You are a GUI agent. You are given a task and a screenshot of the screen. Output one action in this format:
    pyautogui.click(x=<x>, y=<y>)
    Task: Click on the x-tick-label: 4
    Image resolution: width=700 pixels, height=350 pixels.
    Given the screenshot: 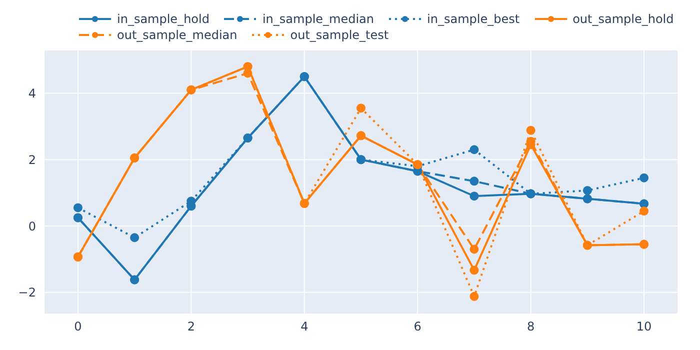 What is the action you would take?
    pyautogui.click(x=304, y=327)
    